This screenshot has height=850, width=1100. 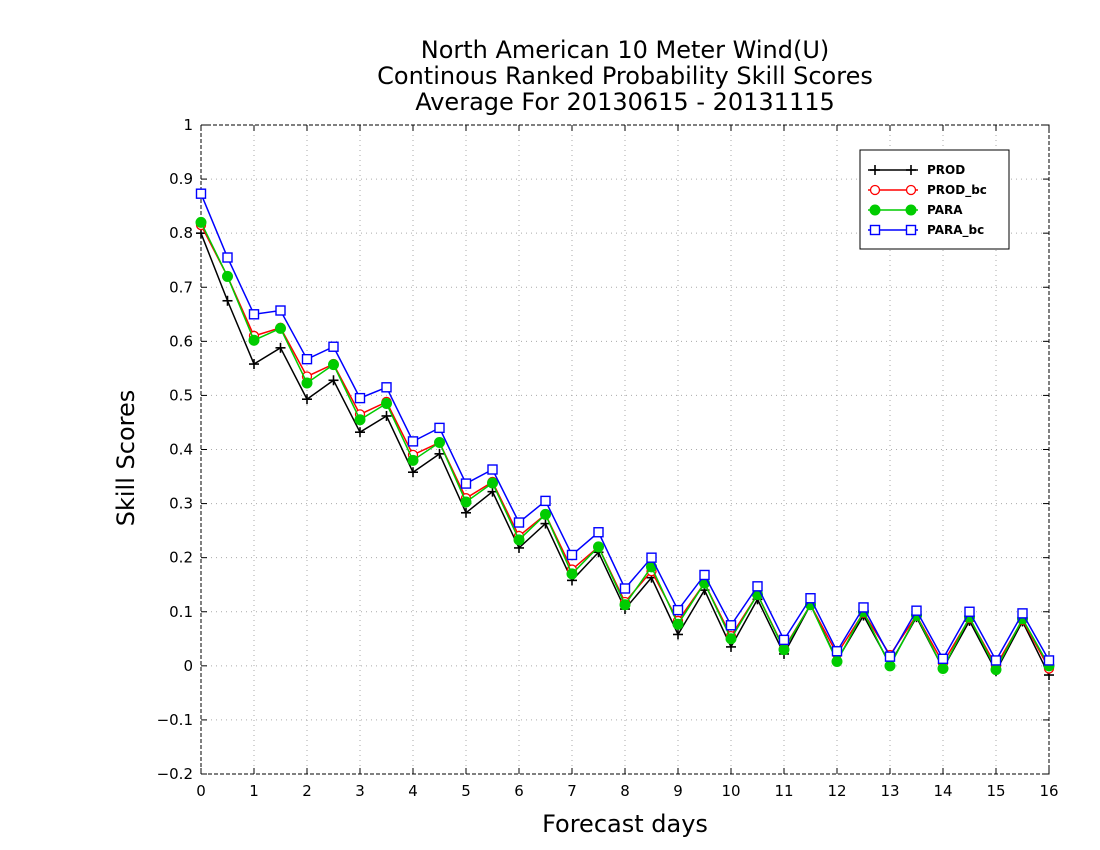 What do you see at coordinates (625, 824) in the screenshot?
I see `x-axis-label: Forecast days` at bounding box center [625, 824].